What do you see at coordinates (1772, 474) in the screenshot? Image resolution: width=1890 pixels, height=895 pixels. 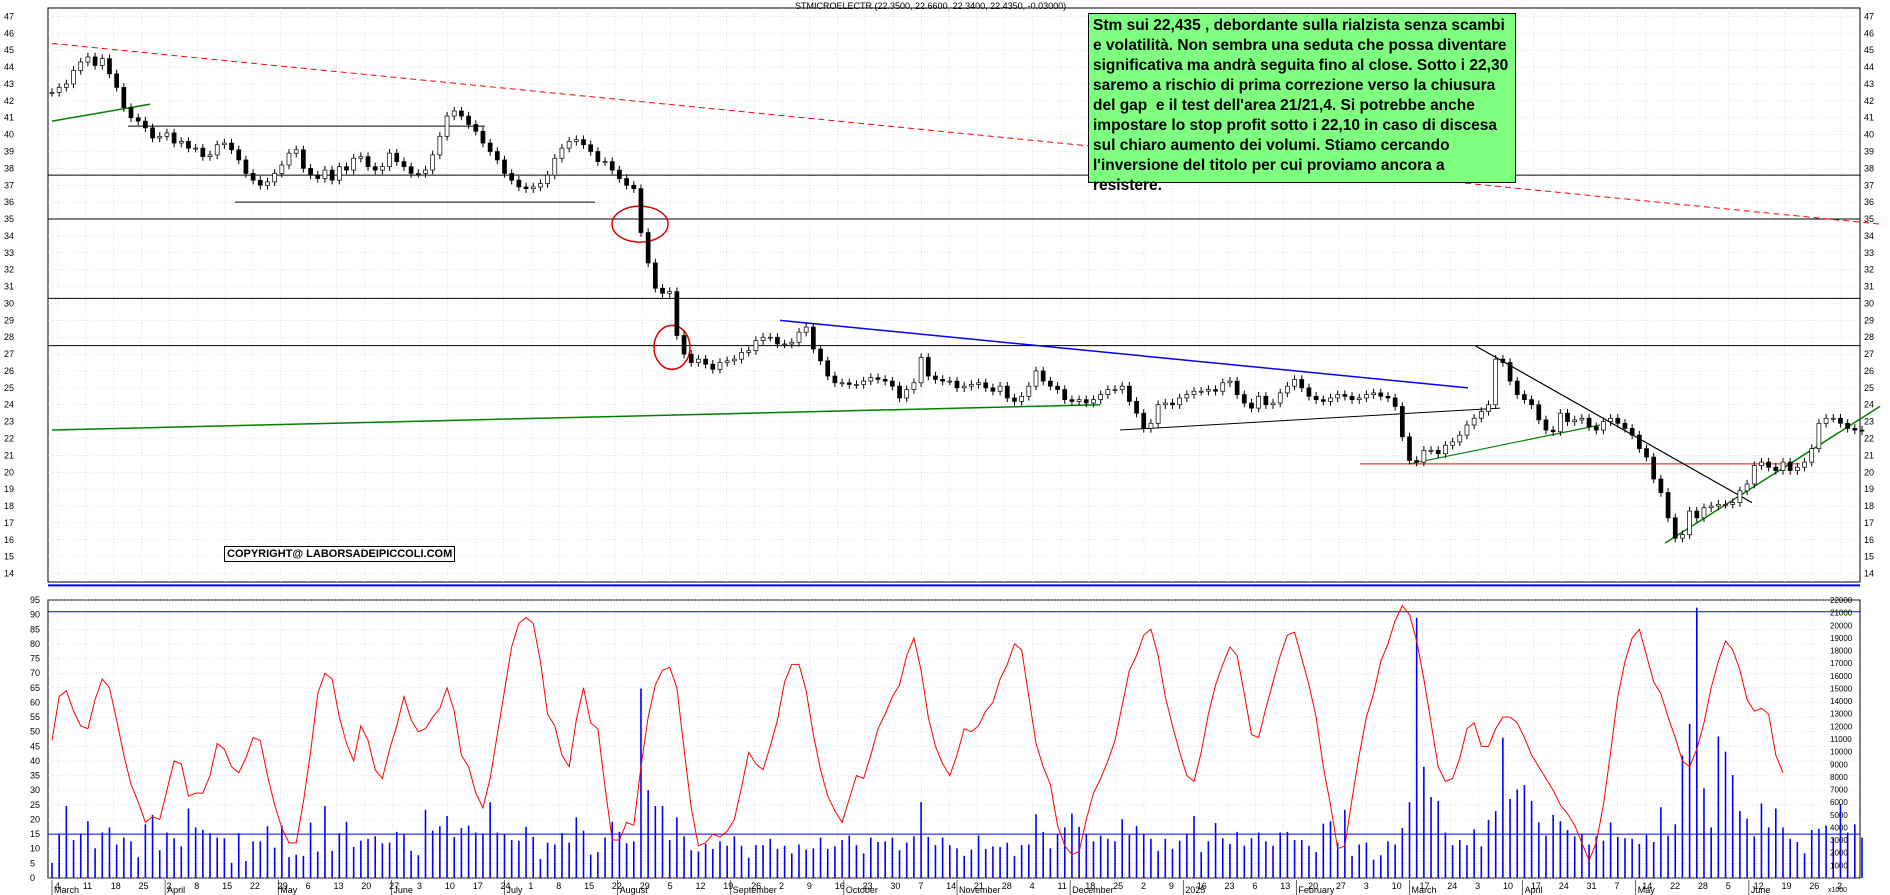 I see `new-uptrend-line` at bounding box center [1772, 474].